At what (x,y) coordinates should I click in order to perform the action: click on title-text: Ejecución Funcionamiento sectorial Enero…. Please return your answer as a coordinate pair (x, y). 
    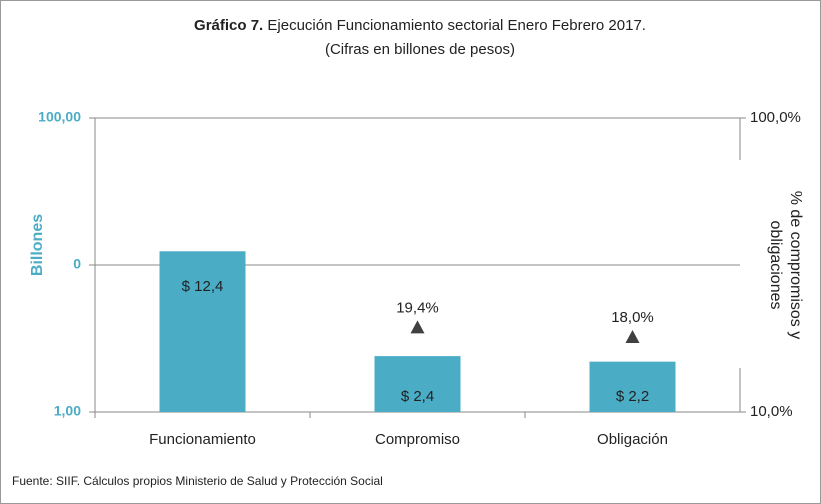
    Looking at the image, I should click on (456, 25).